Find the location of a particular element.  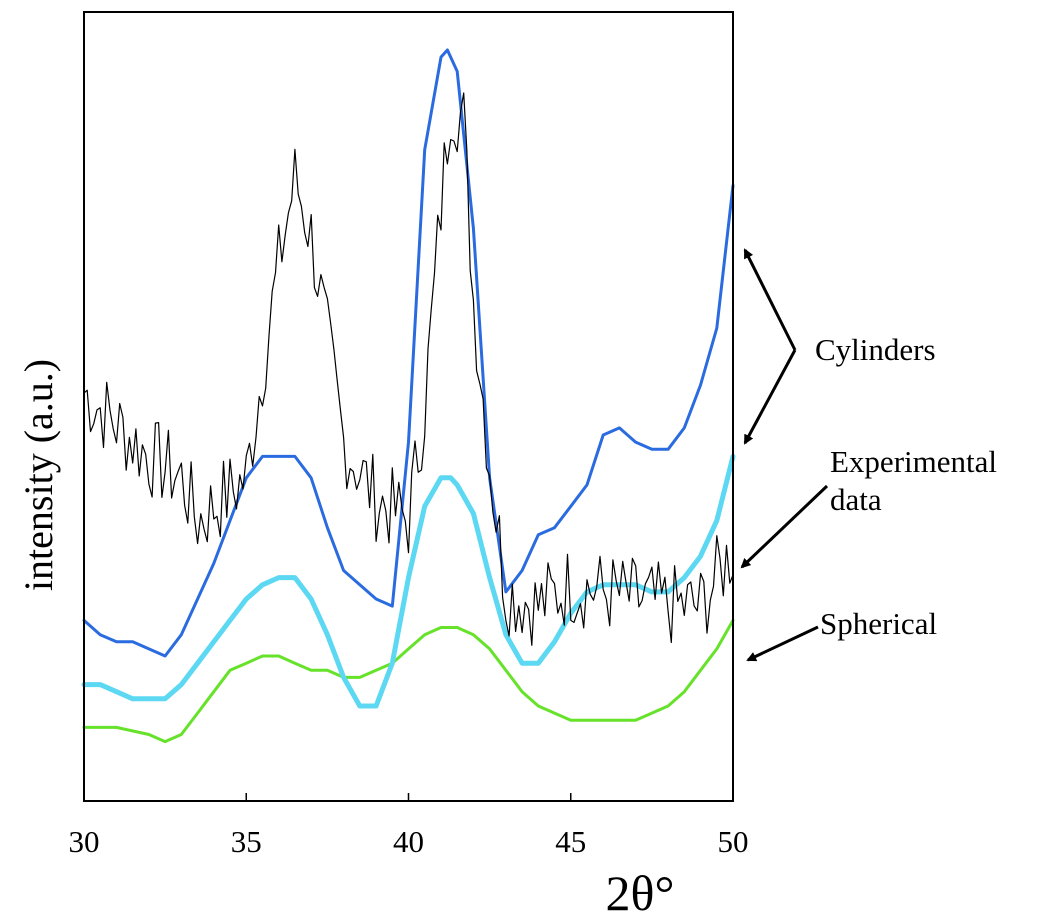

x-tick-label: 45 is located at coordinates (570, 841).